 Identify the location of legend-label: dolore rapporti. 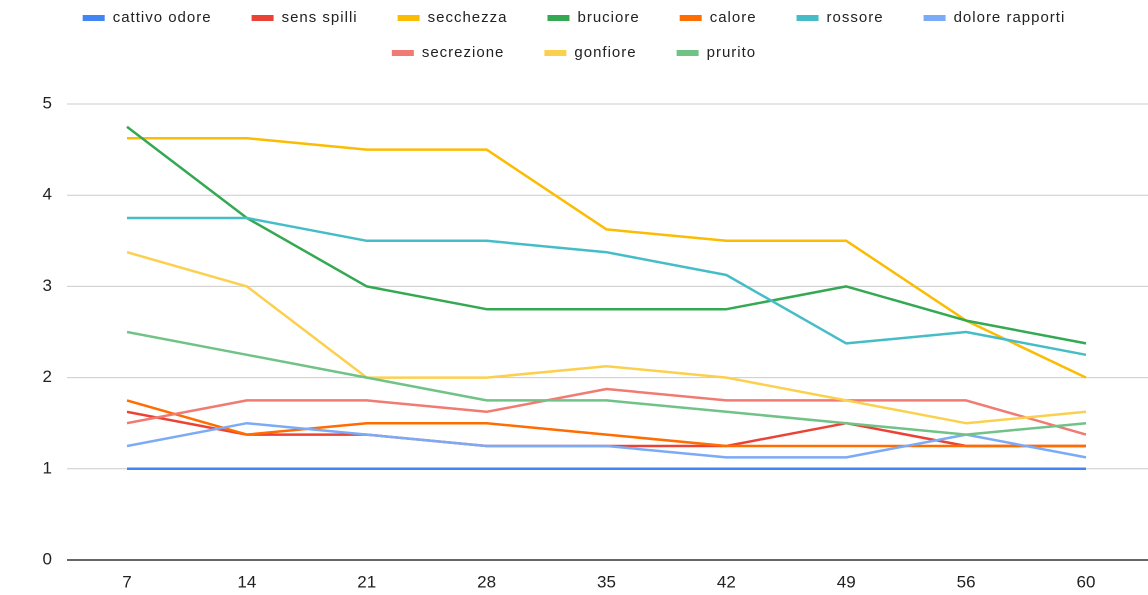
(1010, 17).